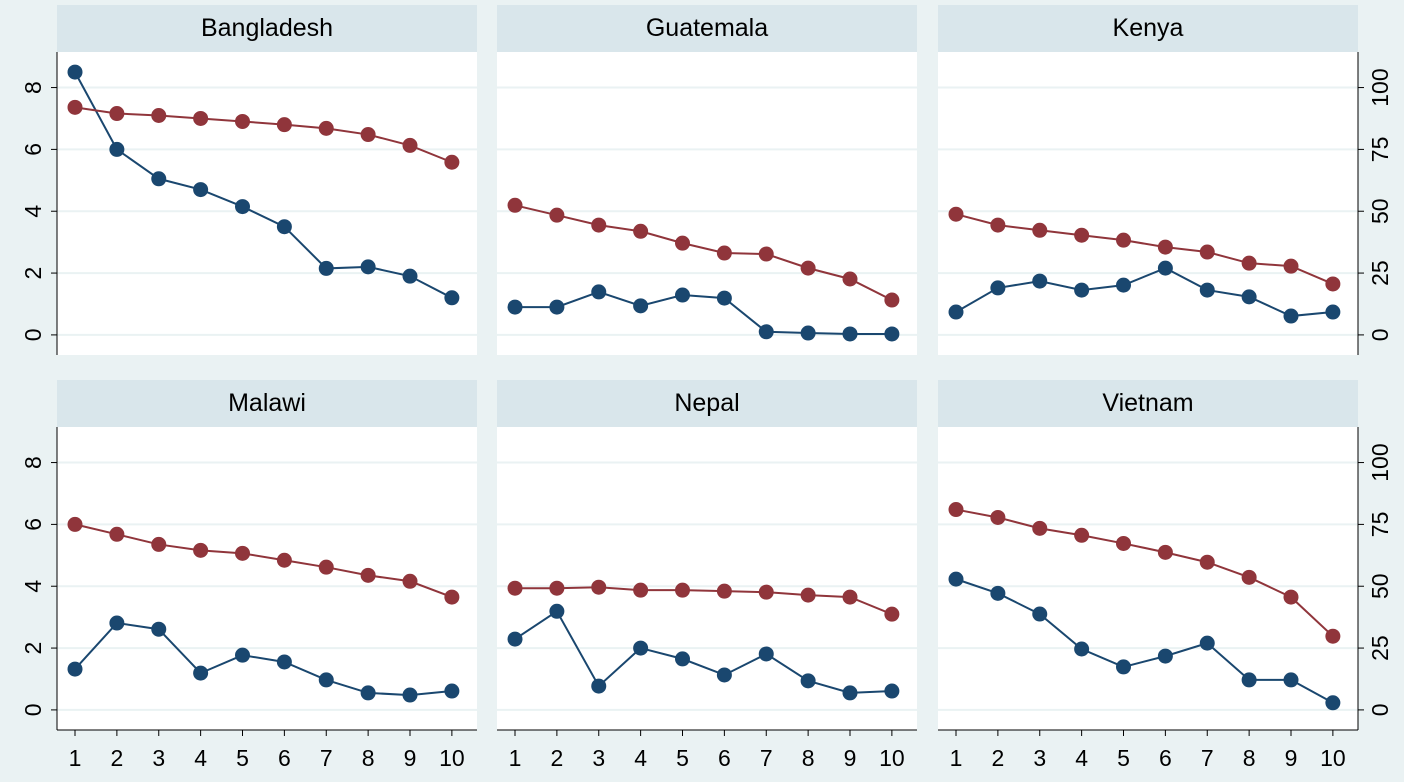 This screenshot has width=1404, height=782. I want to click on panel-title: Kenya, so click(1148, 28).